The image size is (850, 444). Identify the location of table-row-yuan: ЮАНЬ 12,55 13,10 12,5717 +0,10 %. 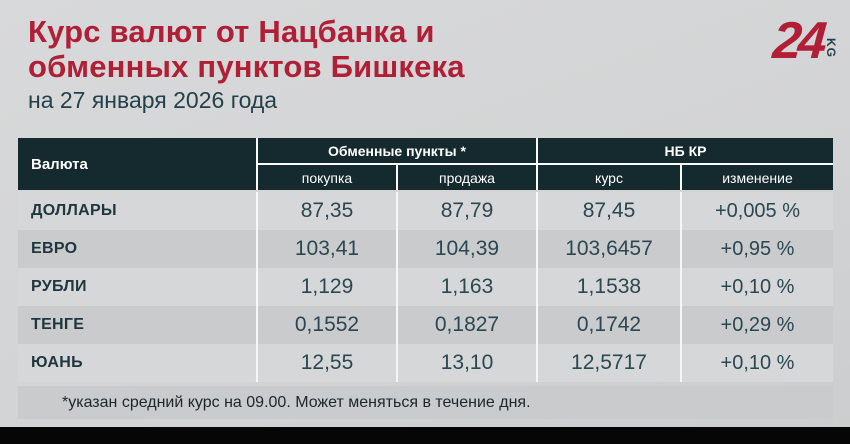
(425, 363).